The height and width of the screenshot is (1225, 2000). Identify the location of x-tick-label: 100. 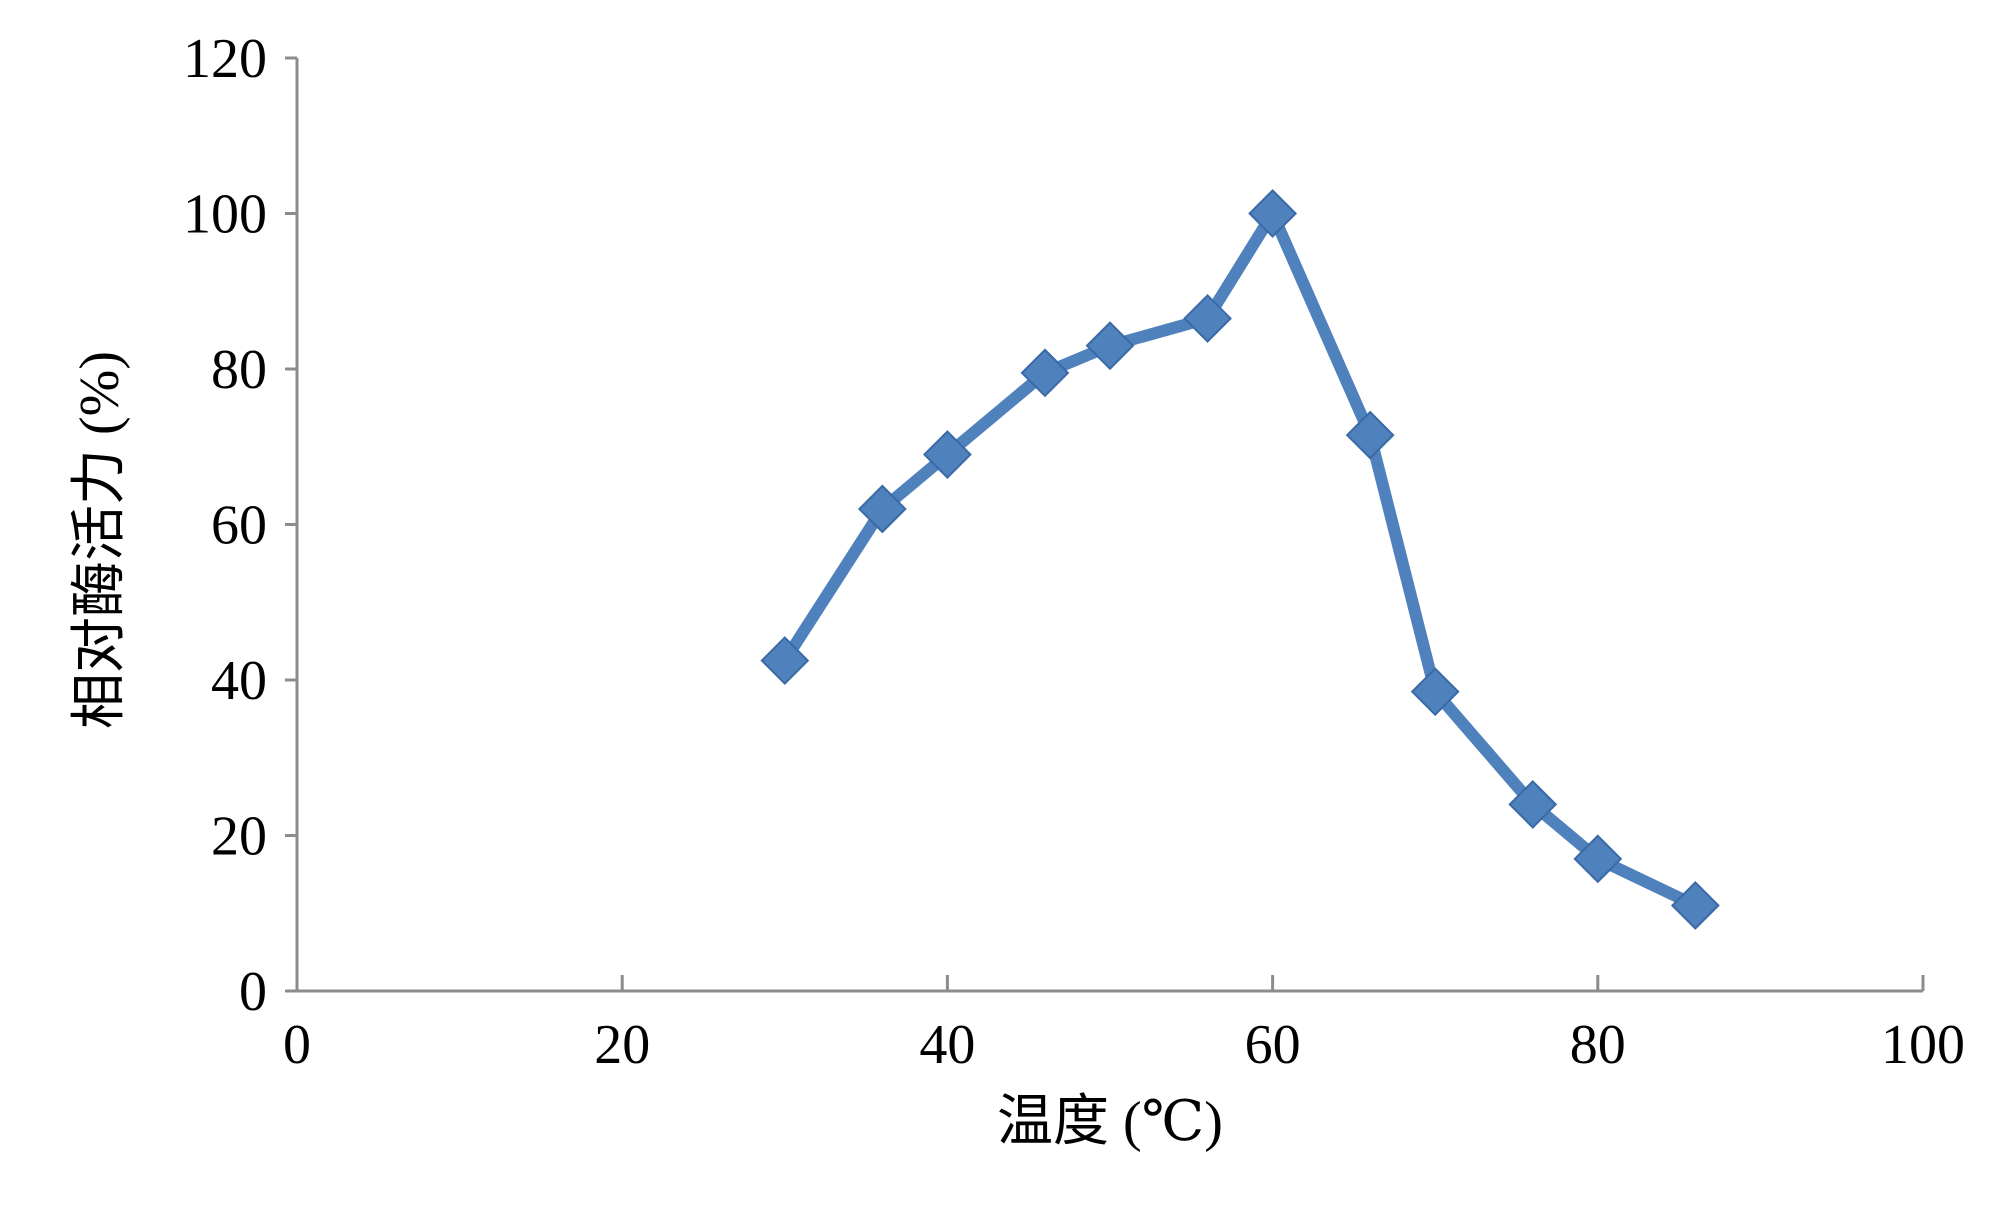
(1923, 1045).